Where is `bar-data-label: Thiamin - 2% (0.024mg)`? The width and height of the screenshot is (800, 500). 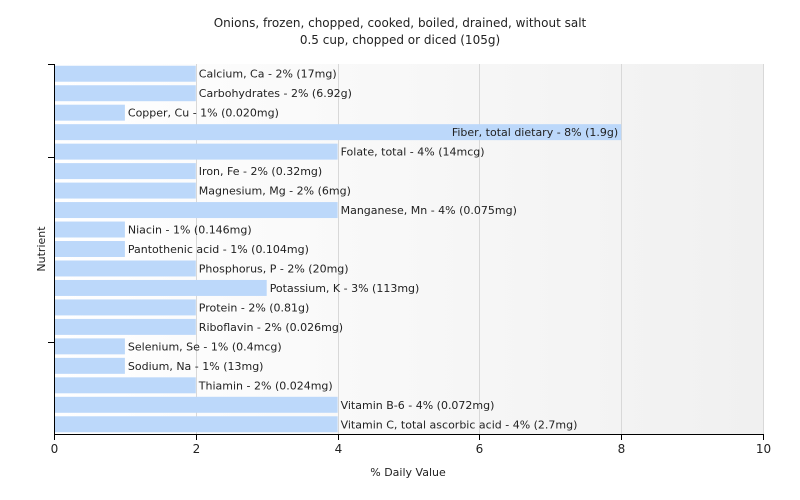 bar-data-label: Thiamin - 2% (0.024mg) is located at coordinates (265, 385).